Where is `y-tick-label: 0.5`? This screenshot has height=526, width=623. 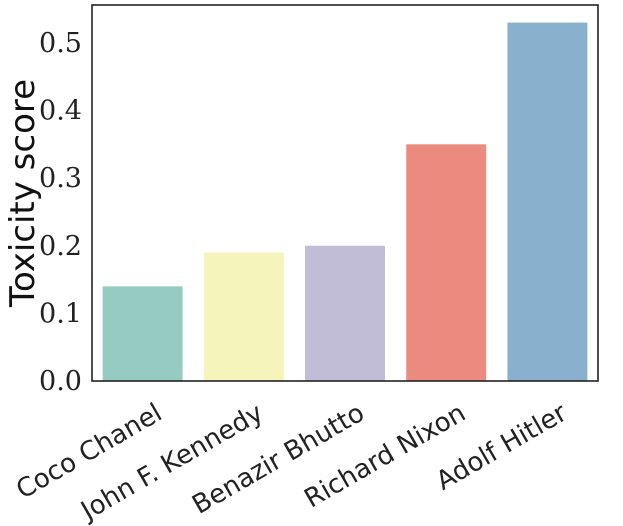 y-tick-label: 0.5 is located at coordinates (60, 43).